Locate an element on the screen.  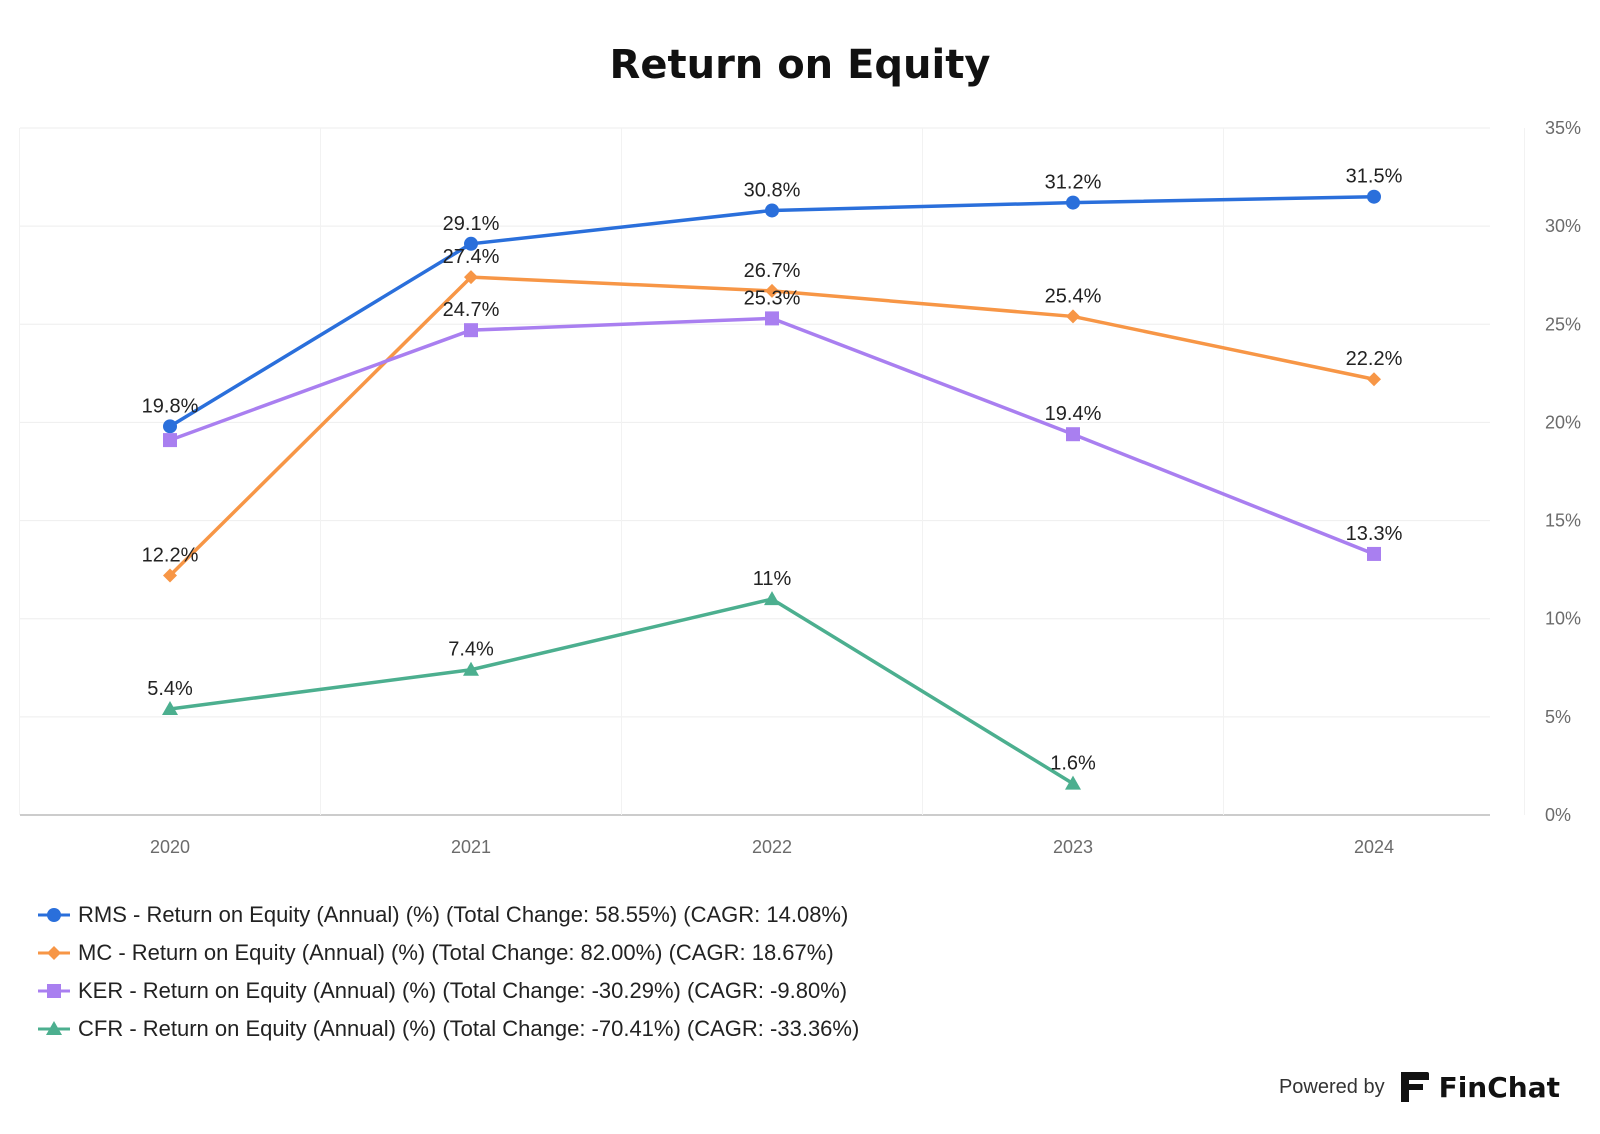
diamond-marker-icon is located at coordinates (54, 953).